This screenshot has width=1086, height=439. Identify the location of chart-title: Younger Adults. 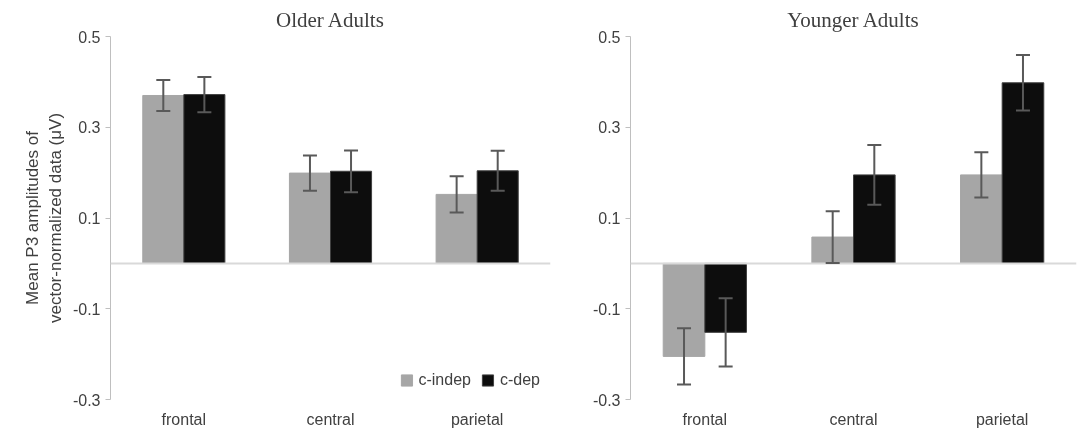
(853, 19).